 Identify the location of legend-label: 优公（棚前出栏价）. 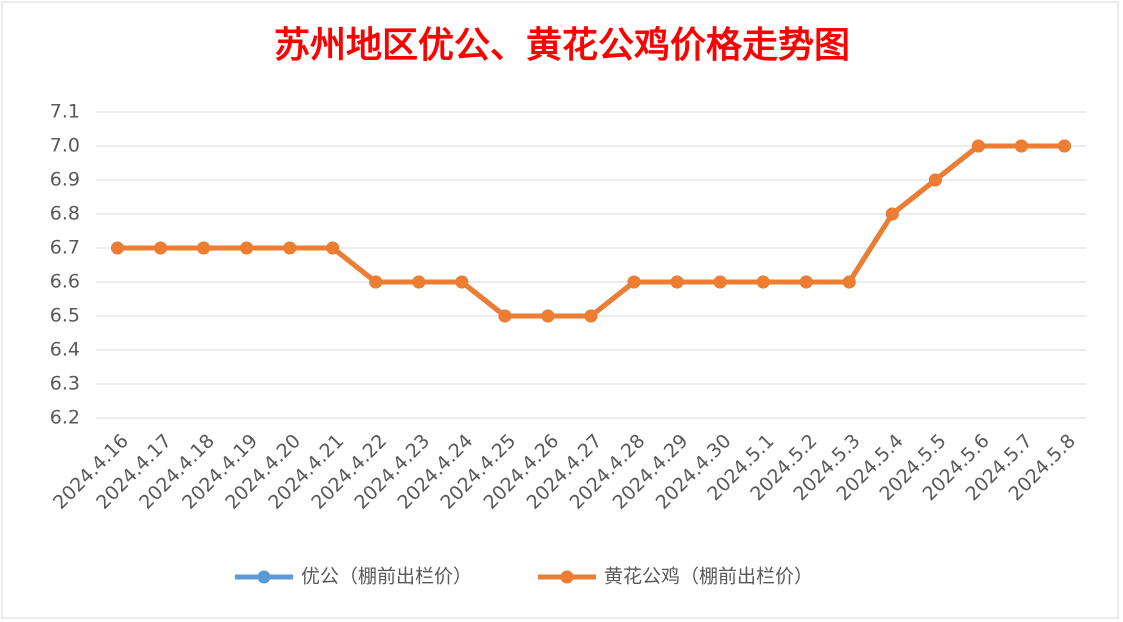
(386, 577).